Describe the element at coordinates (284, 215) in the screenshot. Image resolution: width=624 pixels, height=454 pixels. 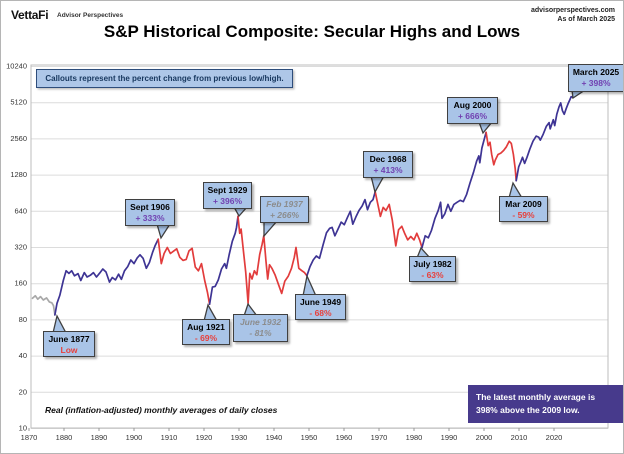
I see `callout-percent-change: + 266%` at that location.